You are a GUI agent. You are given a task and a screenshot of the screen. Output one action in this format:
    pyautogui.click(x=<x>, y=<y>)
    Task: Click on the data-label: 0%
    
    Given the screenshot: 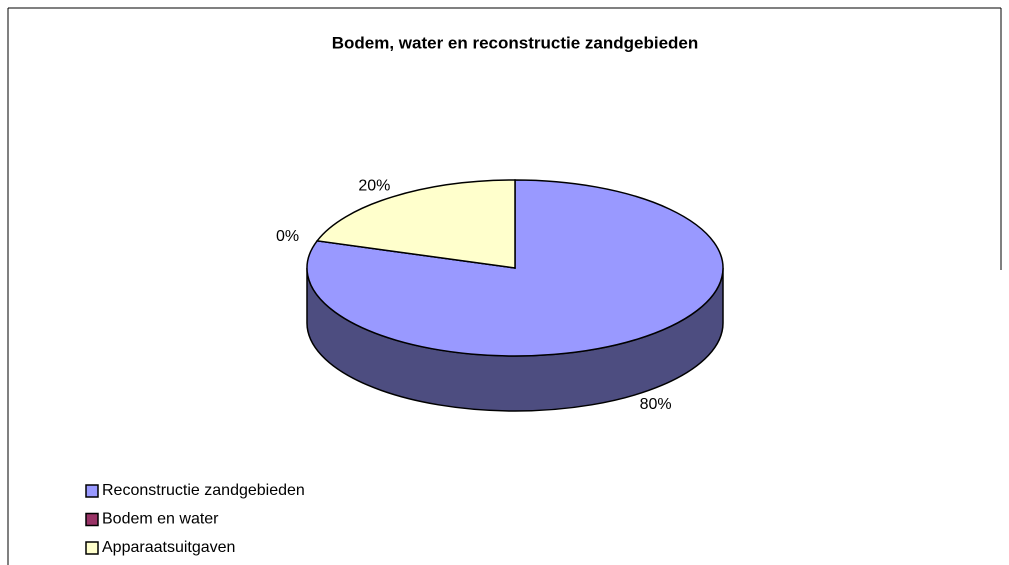 What is the action you would take?
    pyautogui.click(x=287, y=236)
    